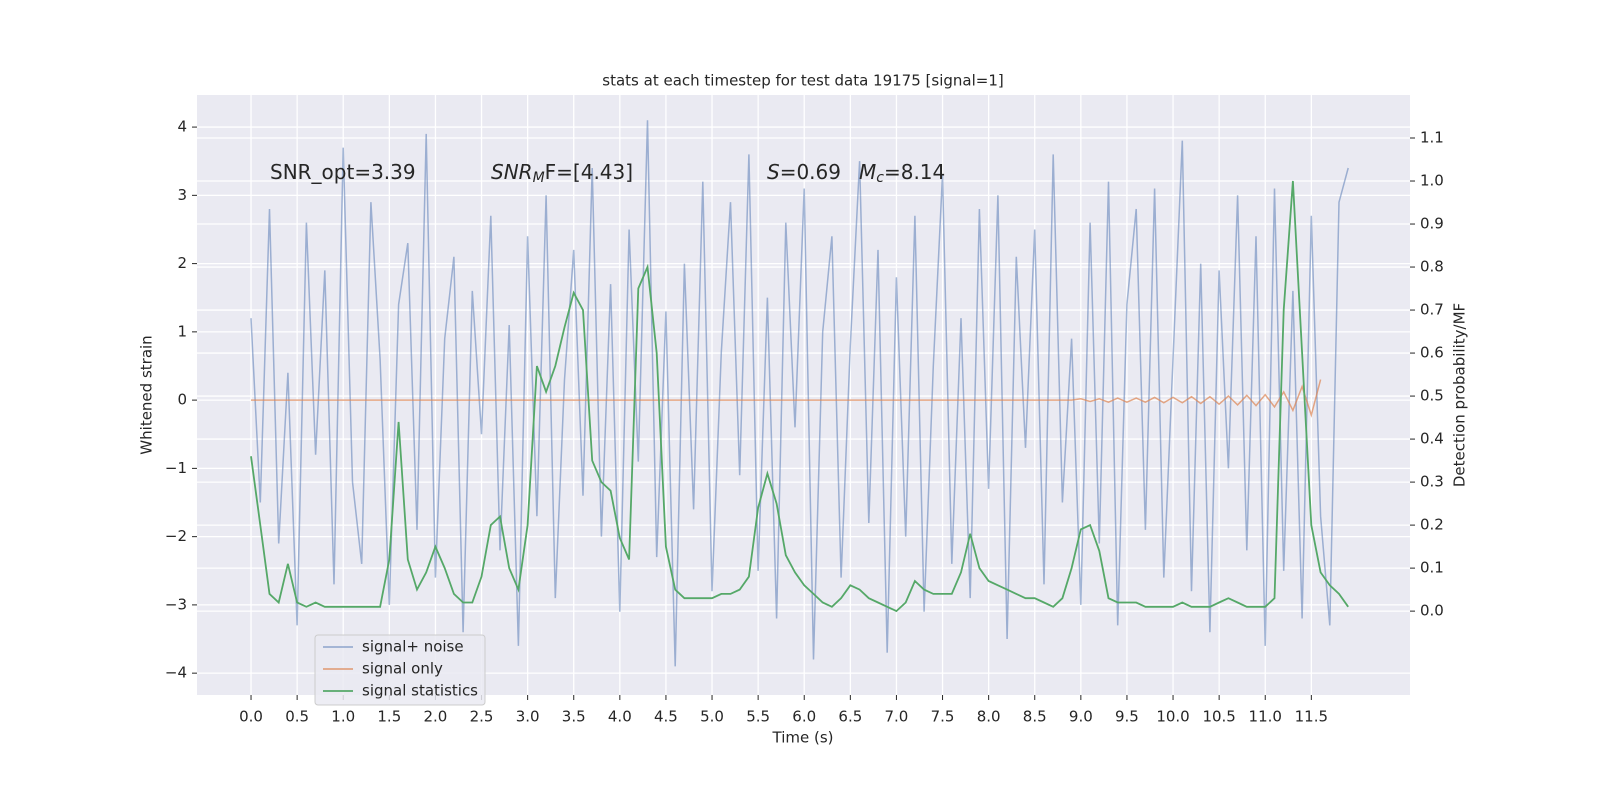 Image resolution: width=1600 pixels, height=800 pixels. I want to click on annotation-part: SNR_opt=3.39, so click(343, 172).